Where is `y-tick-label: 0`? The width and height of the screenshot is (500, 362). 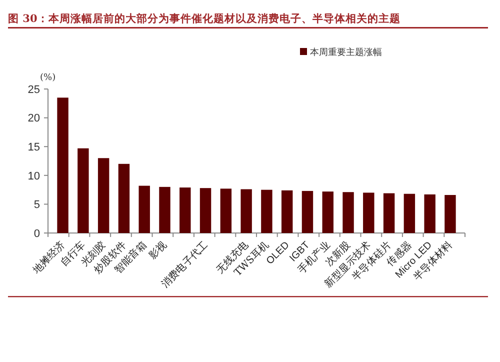
y-tick-label: 0 is located at coordinates (37, 234).